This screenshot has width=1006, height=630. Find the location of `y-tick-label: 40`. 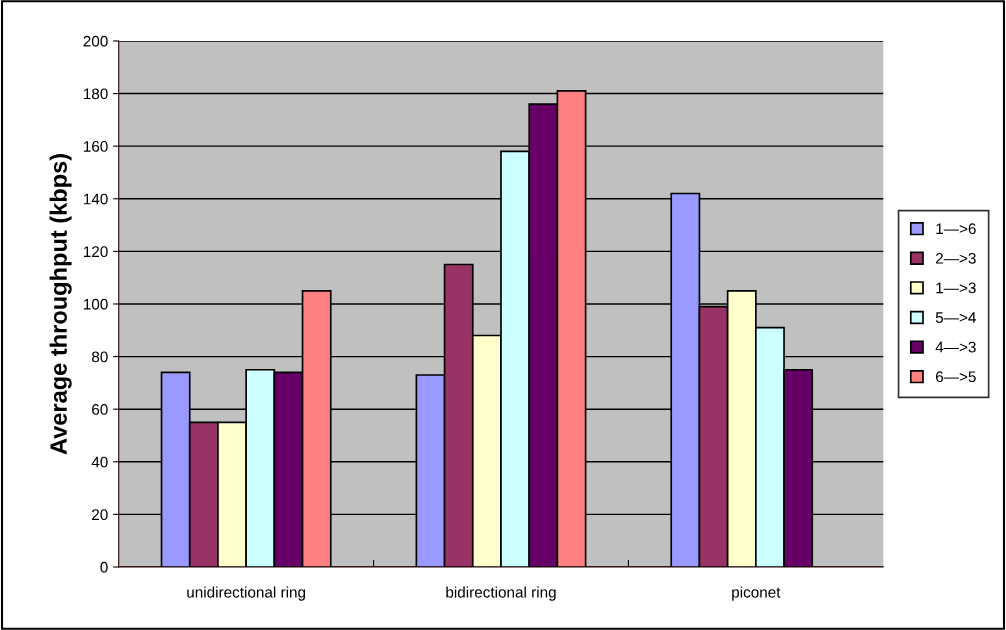

y-tick-label: 40 is located at coordinates (99, 462).